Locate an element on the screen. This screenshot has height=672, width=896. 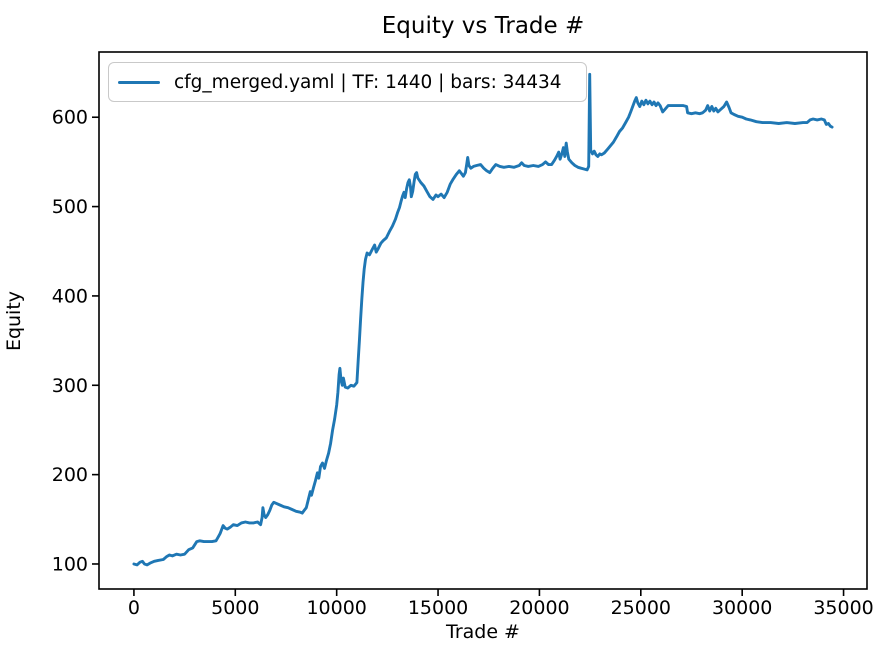
y-tick-label: 500 is located at coordinates (70, 207).